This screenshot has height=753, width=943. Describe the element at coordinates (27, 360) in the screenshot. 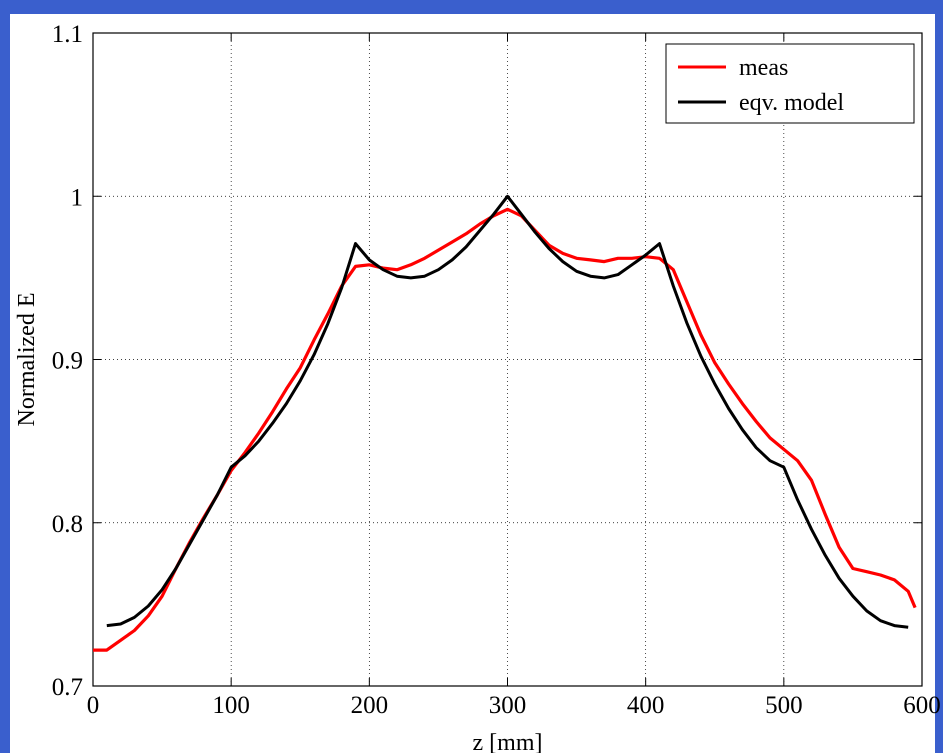

I see `y-axis-label: Normalized E` at that location.